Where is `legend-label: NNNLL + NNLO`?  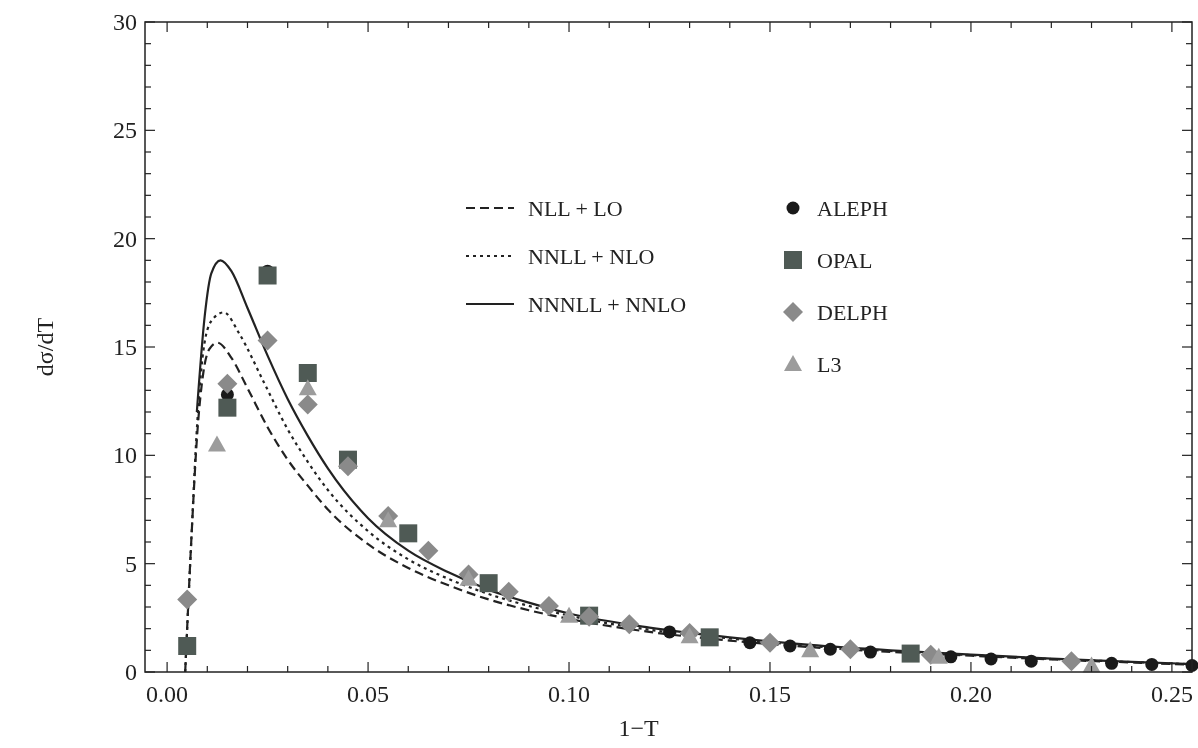
legend-label: NNNLL + NNLO is located at coordinates (607, 304).